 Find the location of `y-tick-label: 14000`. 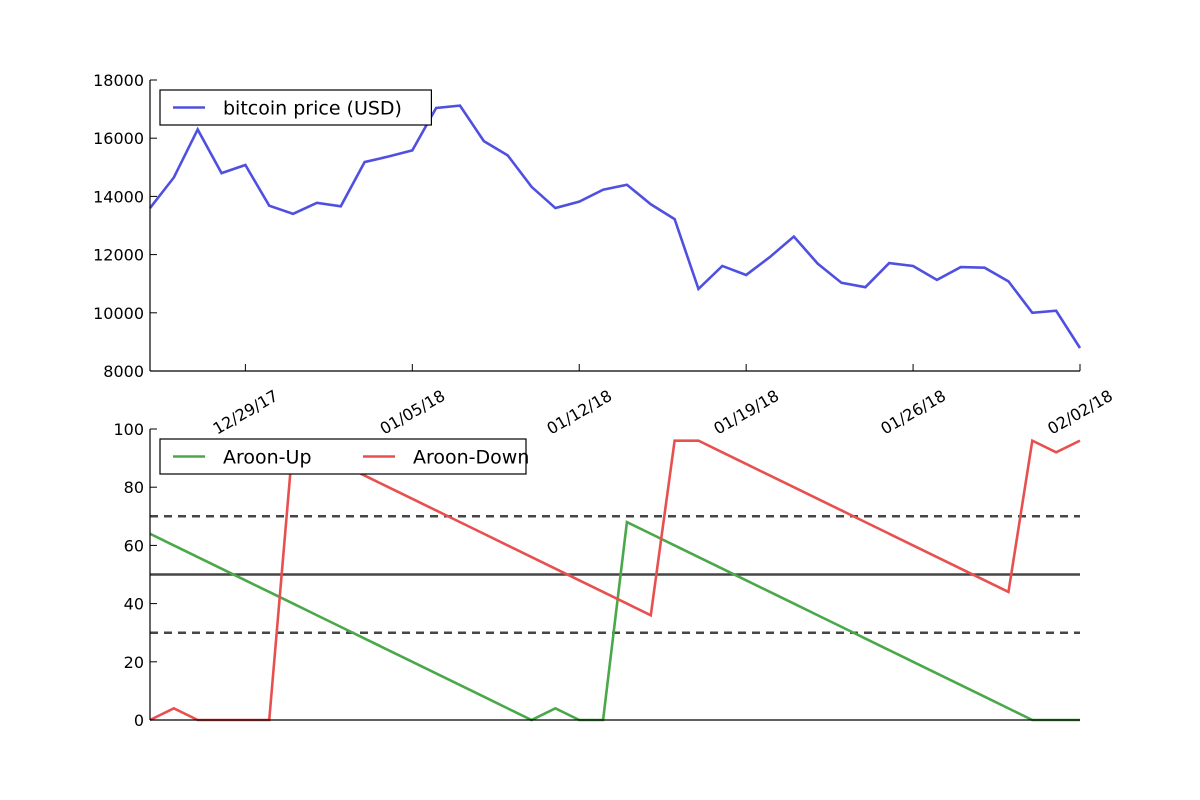

y-tick-label: 14000 is located at coordinates (118, 196).